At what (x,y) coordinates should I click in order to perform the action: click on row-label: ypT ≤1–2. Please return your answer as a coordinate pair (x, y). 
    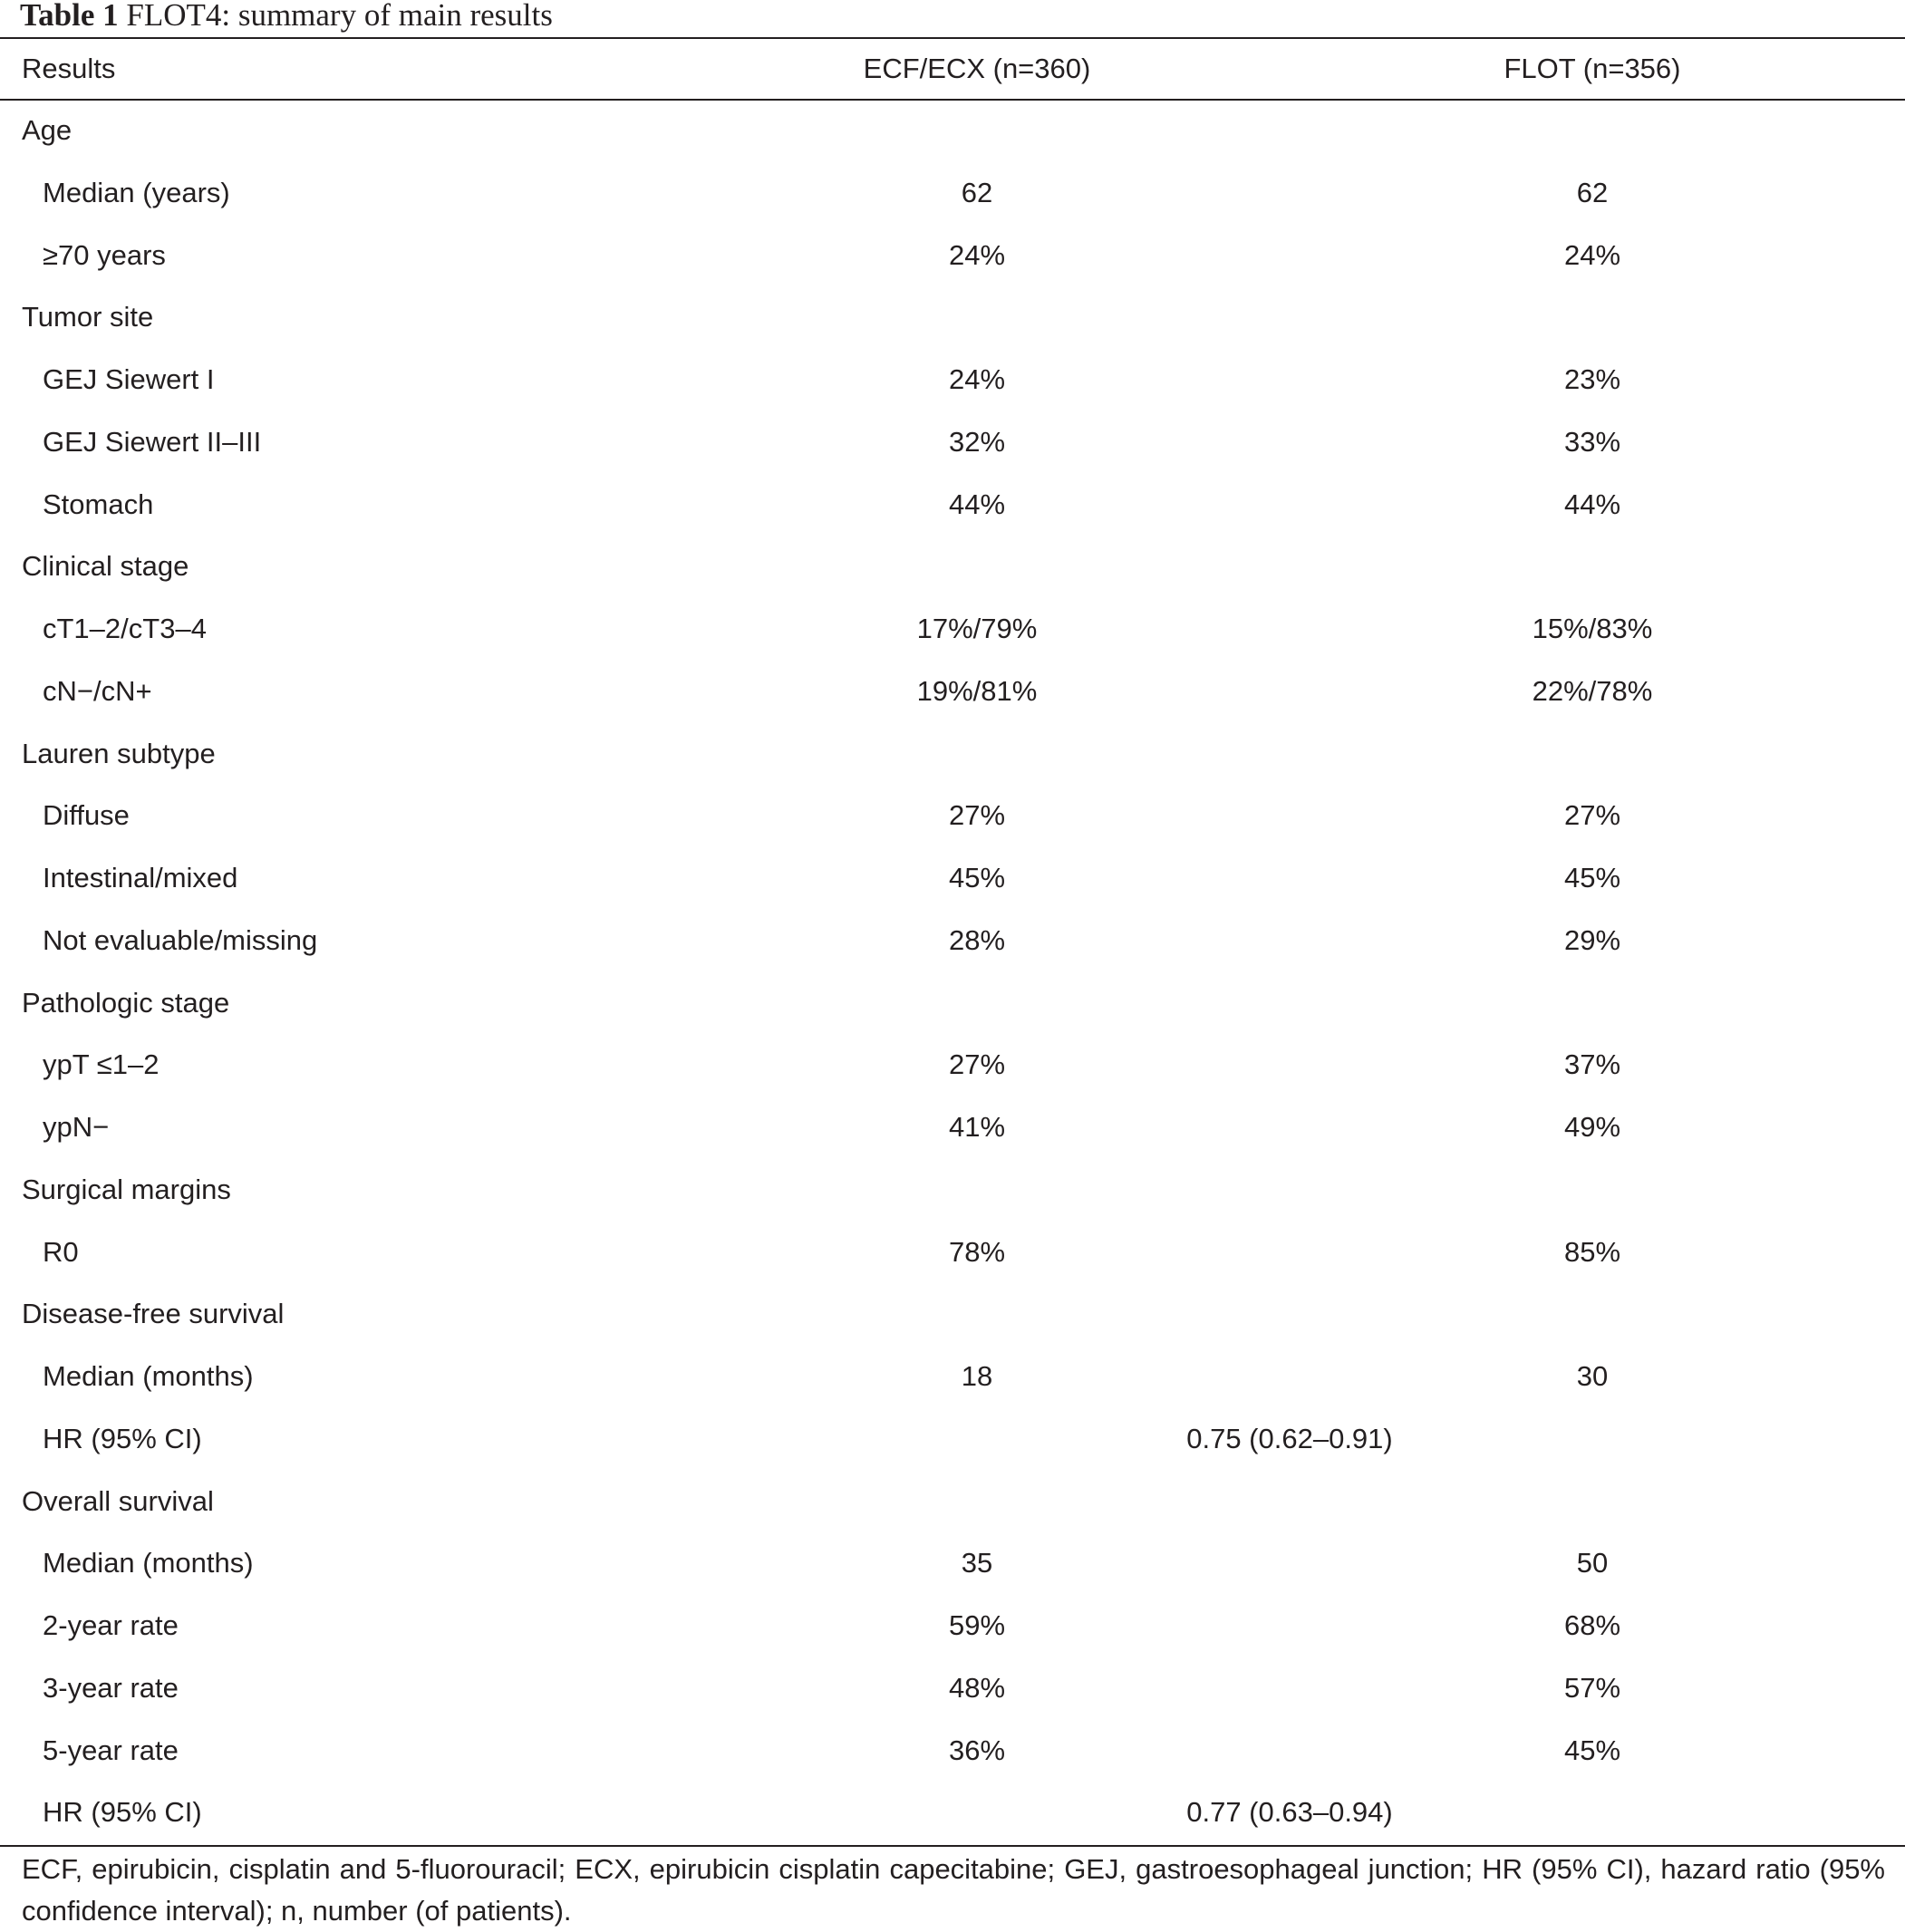
    Looking at the image, I should click on (101, 1065).